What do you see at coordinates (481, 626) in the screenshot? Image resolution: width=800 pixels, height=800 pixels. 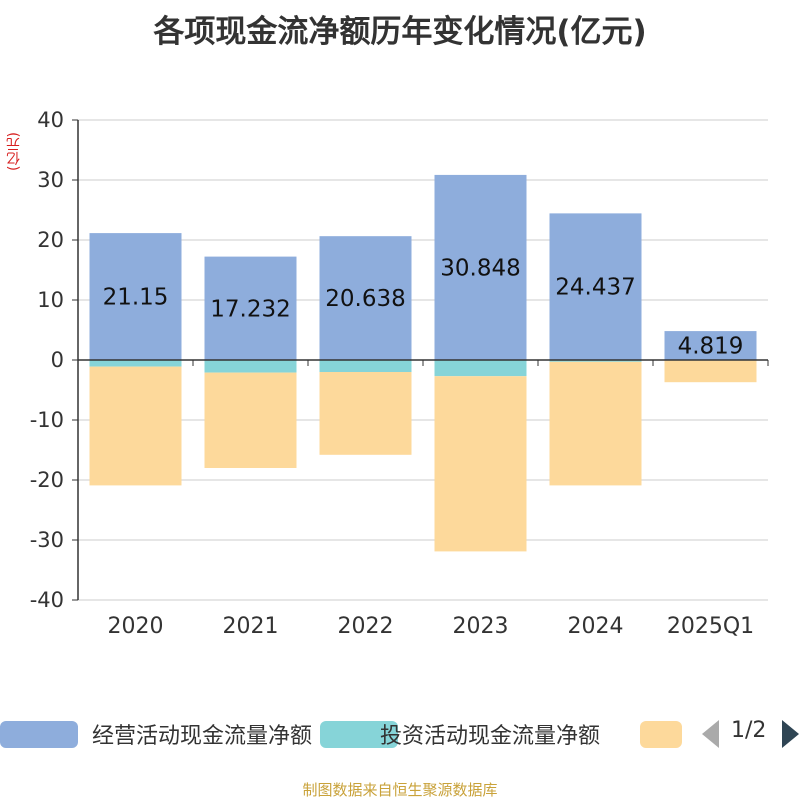 I see `x-tick-label: 2023` at bounding box center [481, 626].